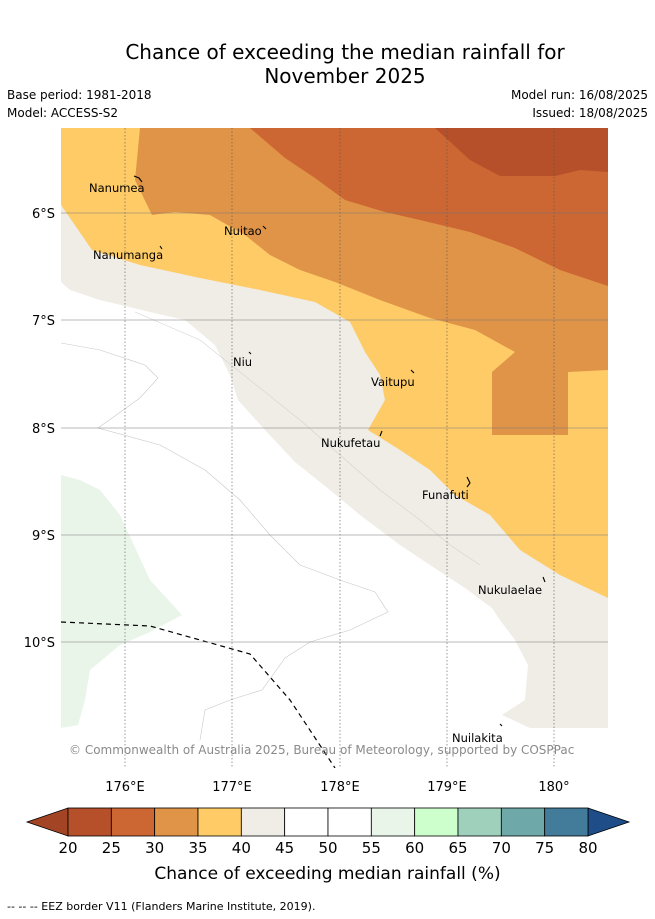  I want to click on colorbar-tick-label: 75, so click(544, 848).